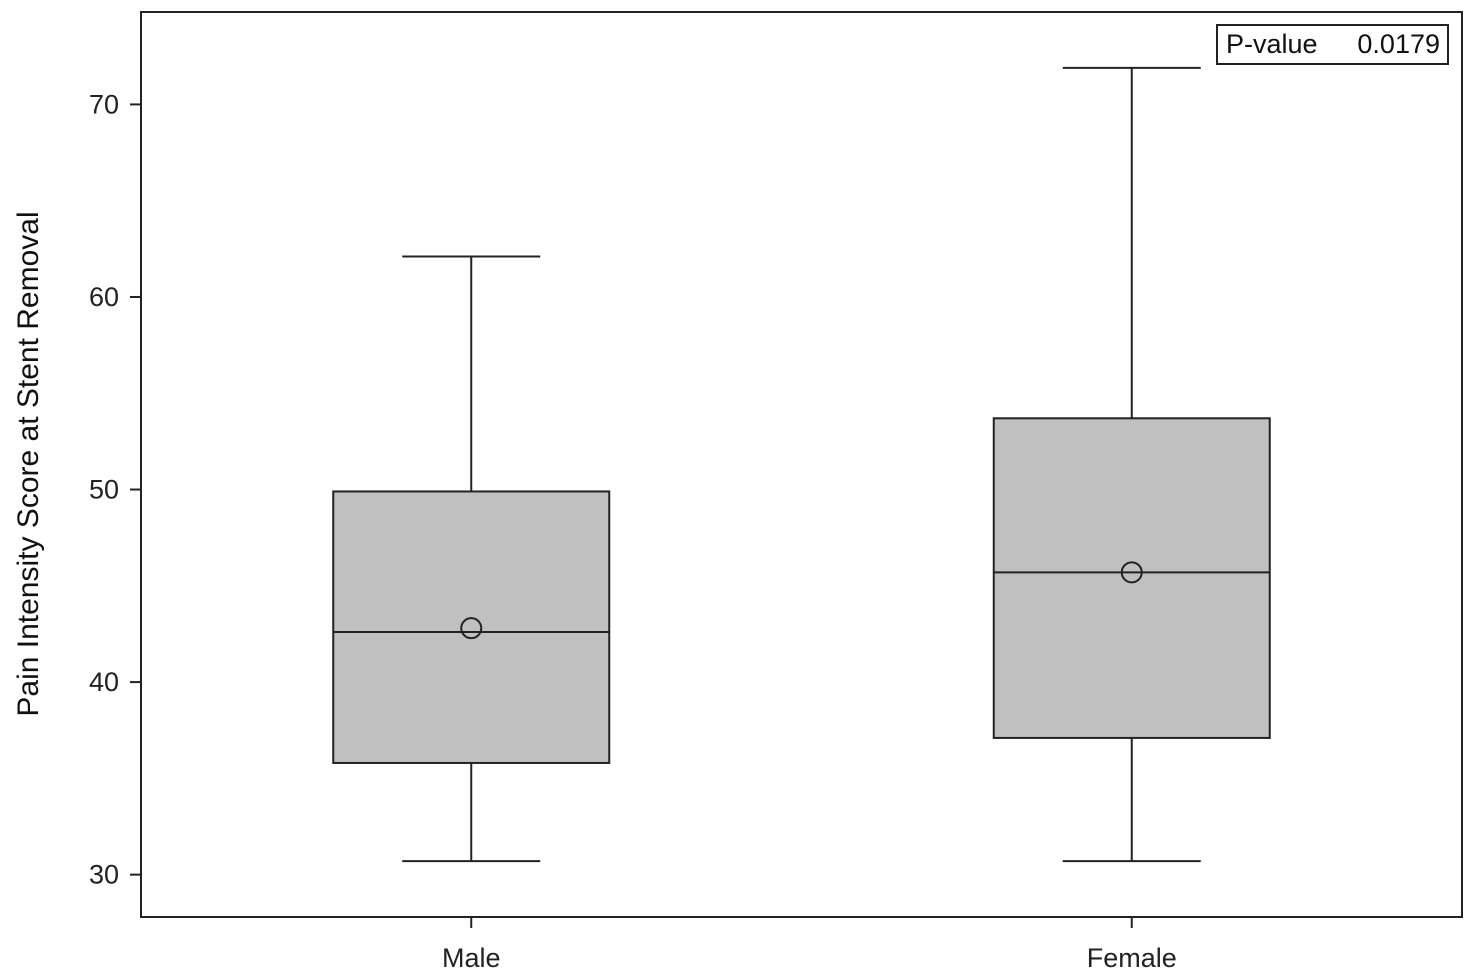 Image resolution: width=1470 pixels, height=980 pixels. I want to click on y-tick-label: 30, so click(104, 875).